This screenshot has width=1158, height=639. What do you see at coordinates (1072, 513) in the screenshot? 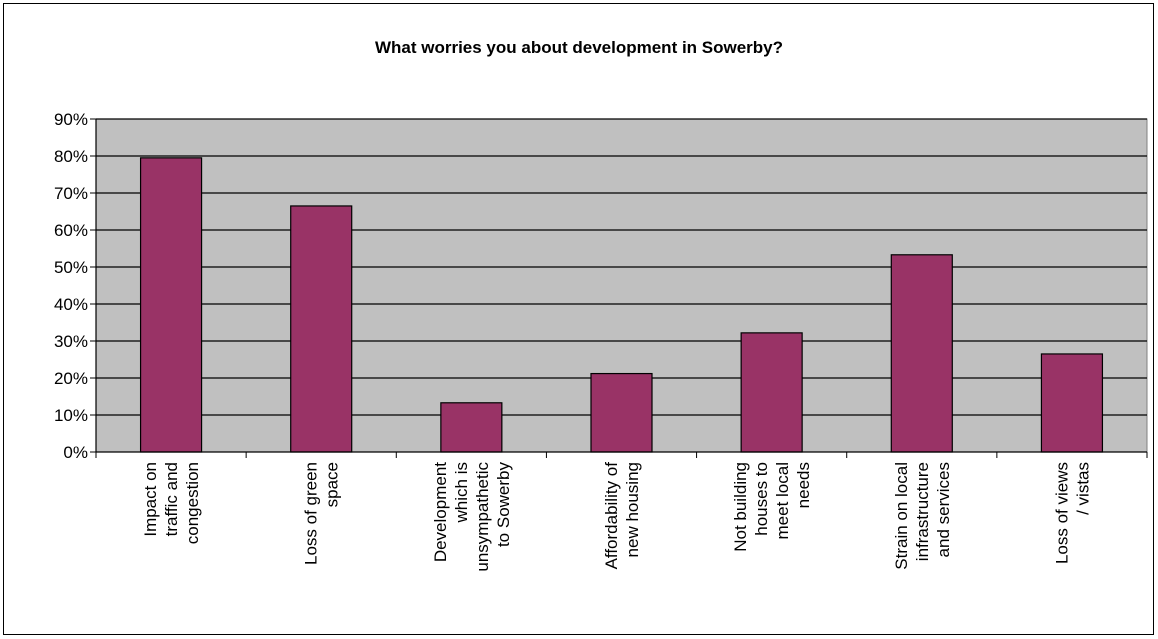
I see `x-category-label: Loss of views / vistas` at bounding box center [1072, 513].